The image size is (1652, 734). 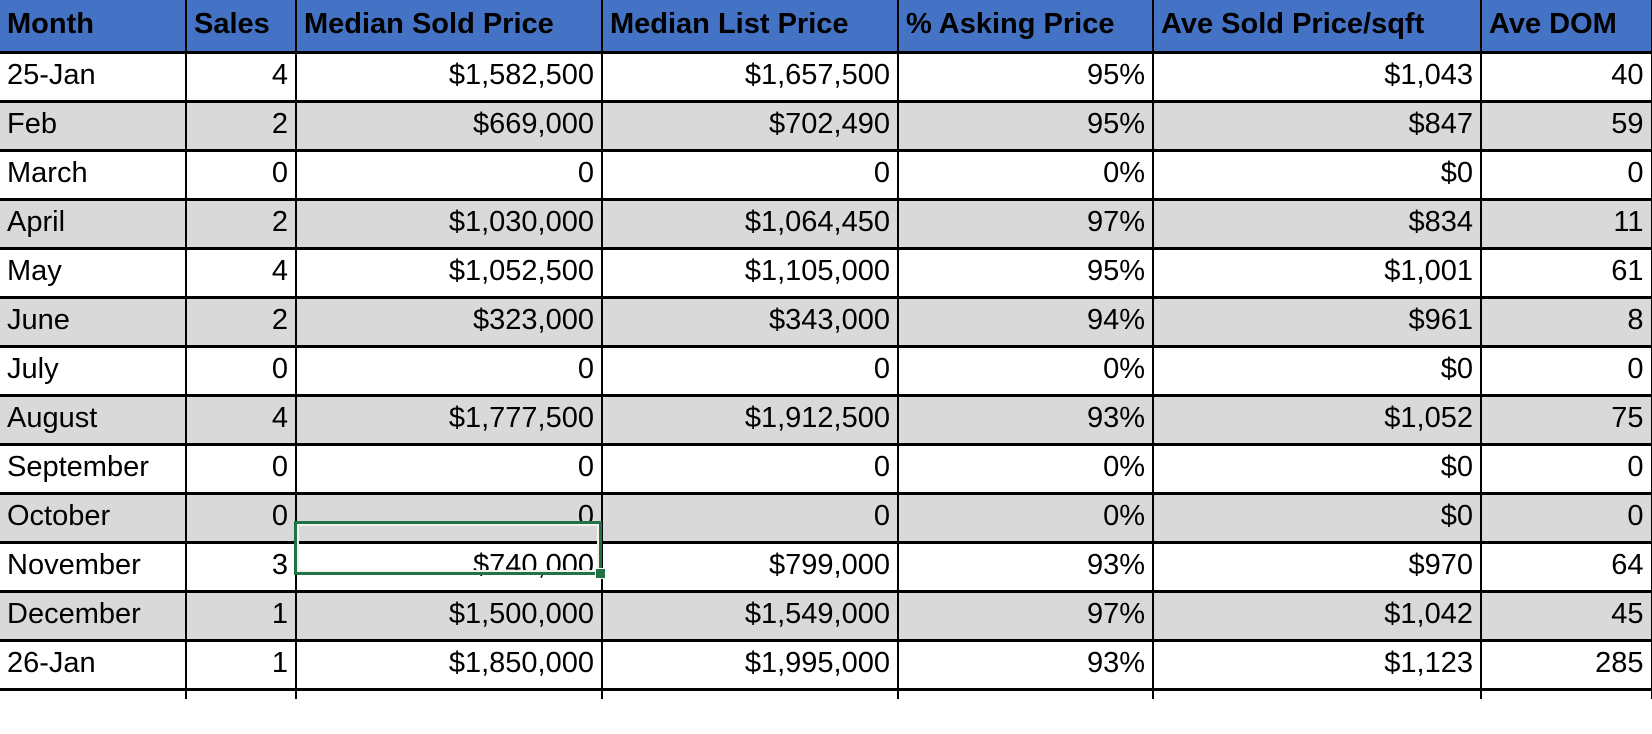 What do you see at coordinates (93, 27) in the screenshot?
I see `column-header-month: Month` at bounding box center [93, 27].